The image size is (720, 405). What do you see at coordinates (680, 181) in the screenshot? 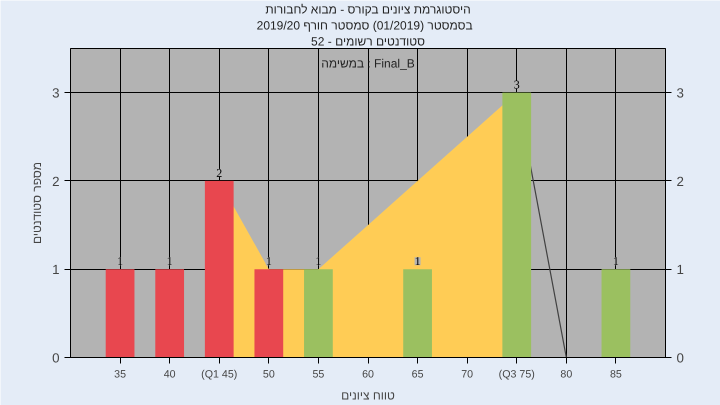
I see `y2-tick-label: 2` at bounding box center [680, 181].